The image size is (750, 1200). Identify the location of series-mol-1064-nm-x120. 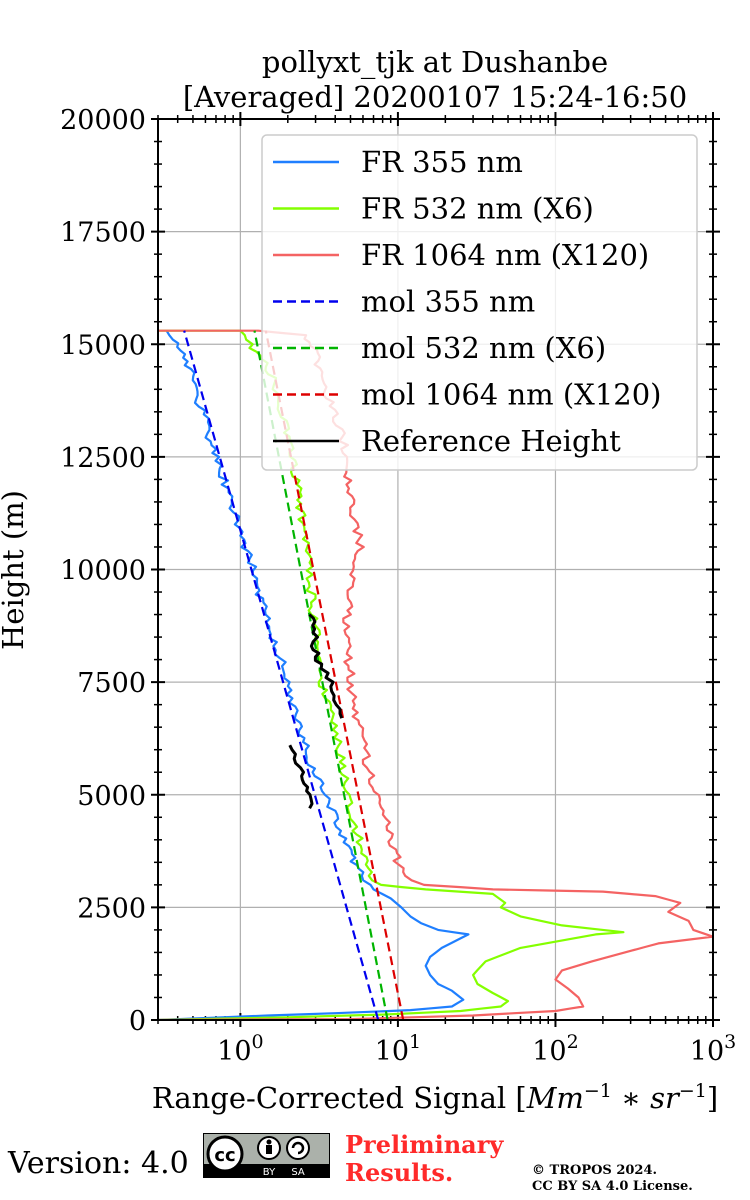
(334, 675).